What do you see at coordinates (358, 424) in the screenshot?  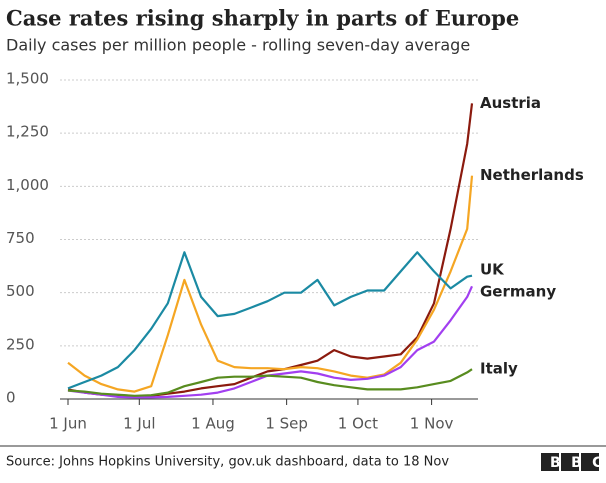 I see `x-tick-label: 1 Oct` at bounding box center [358, 424].